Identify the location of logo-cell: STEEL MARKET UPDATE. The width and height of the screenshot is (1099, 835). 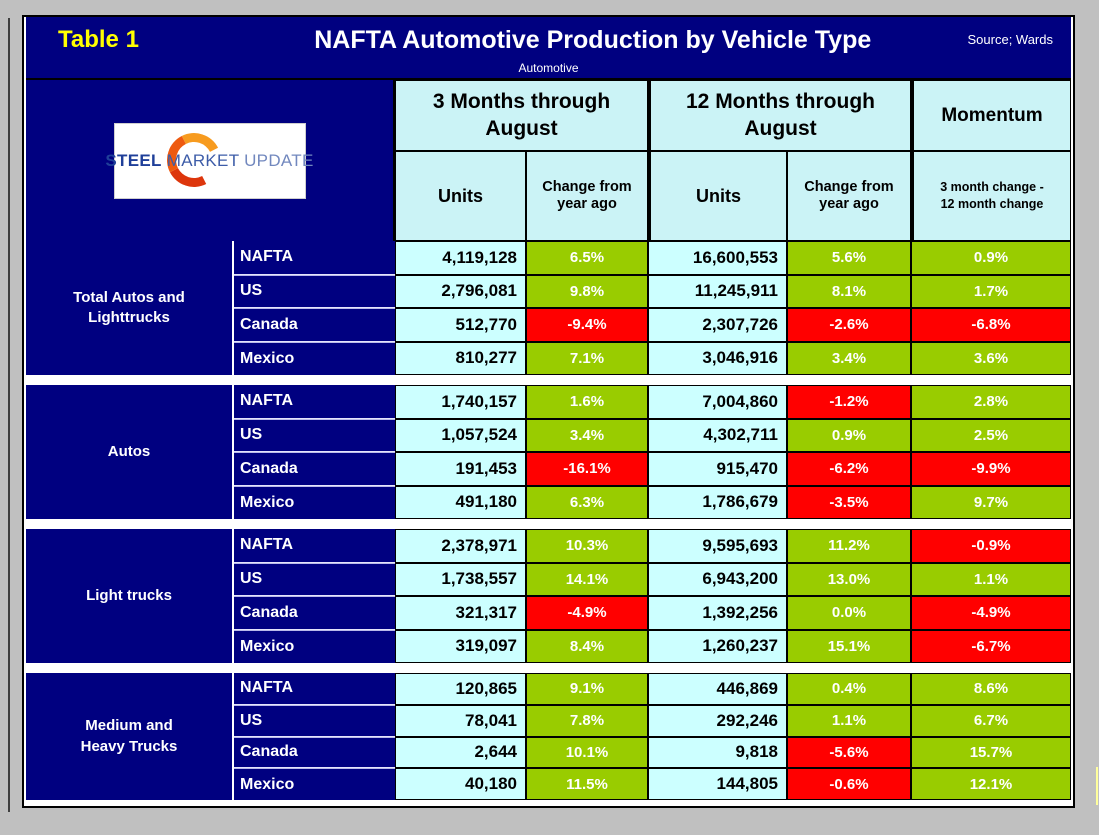
(210, 160).